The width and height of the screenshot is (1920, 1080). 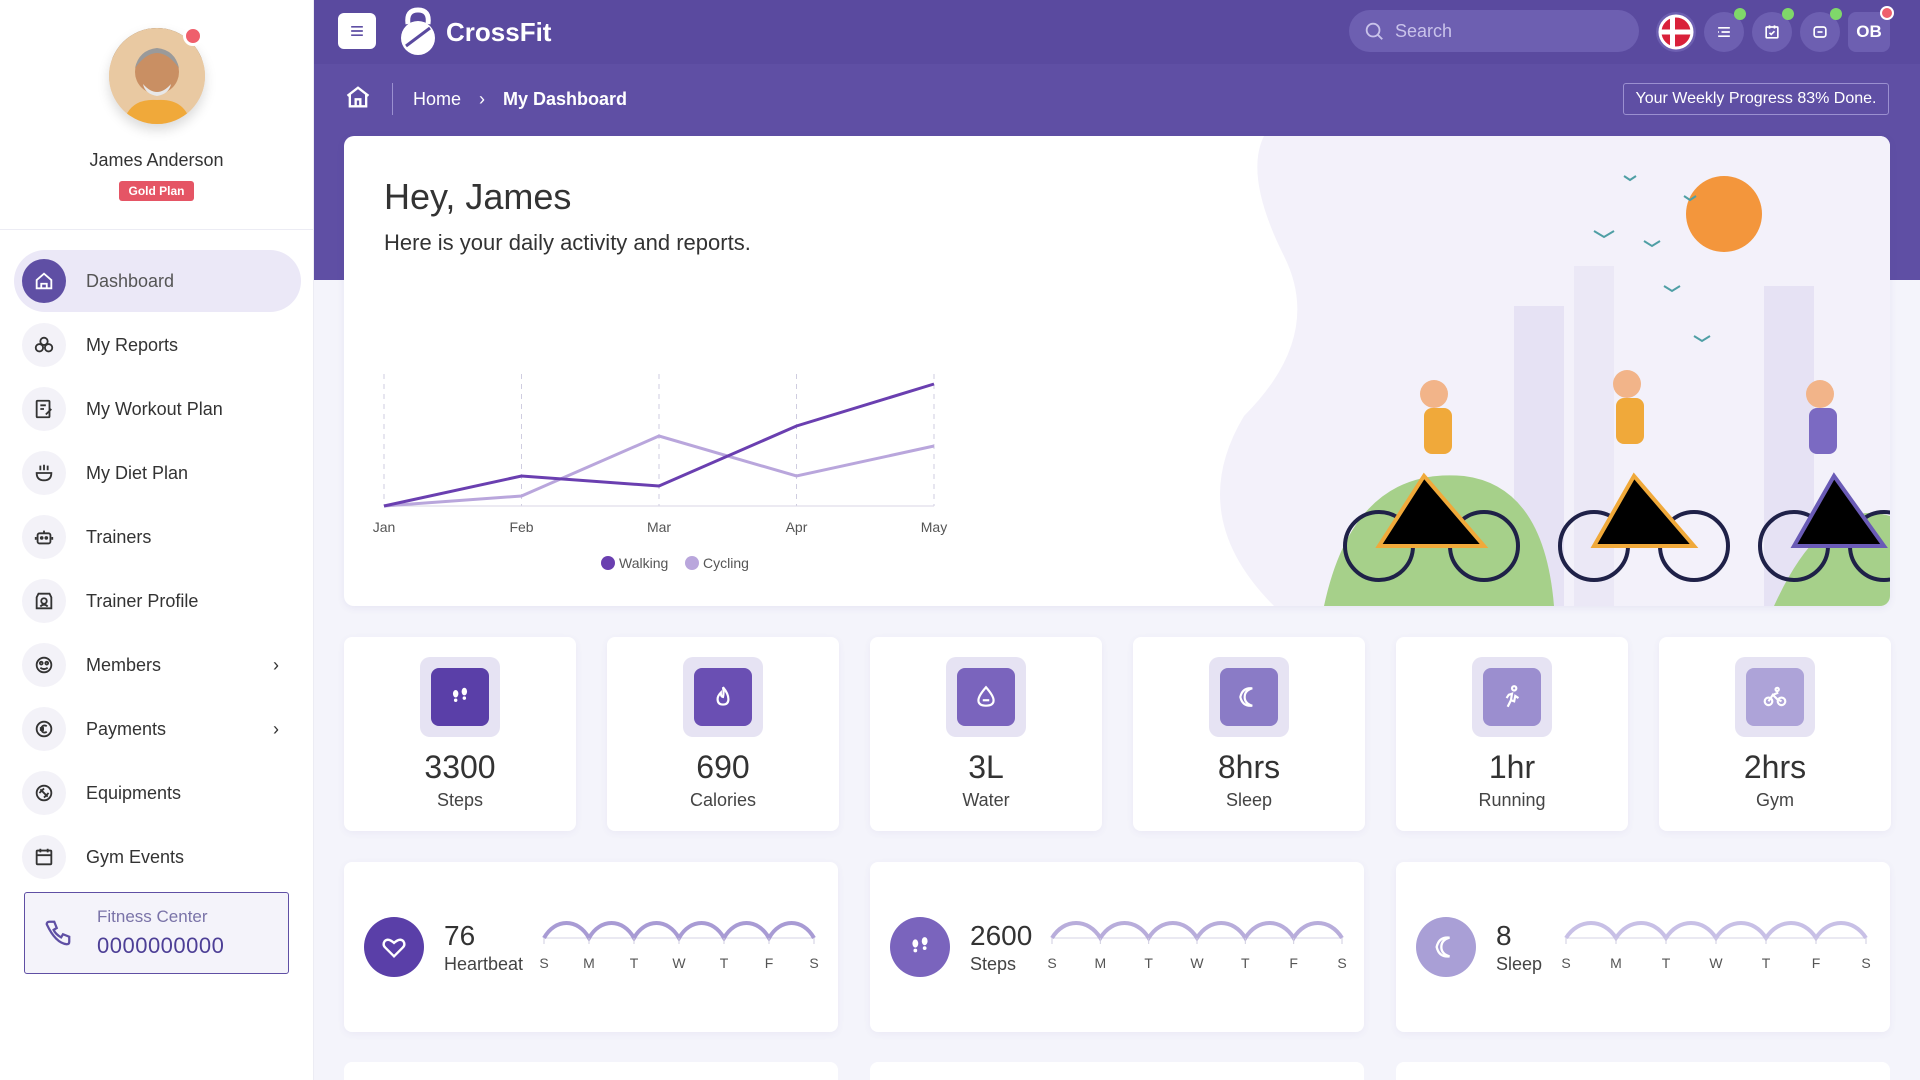 What do you see at coordinates (934, 527) in the screenshot?
I see `x-tick-label: May` at bounding box center [934, 527].